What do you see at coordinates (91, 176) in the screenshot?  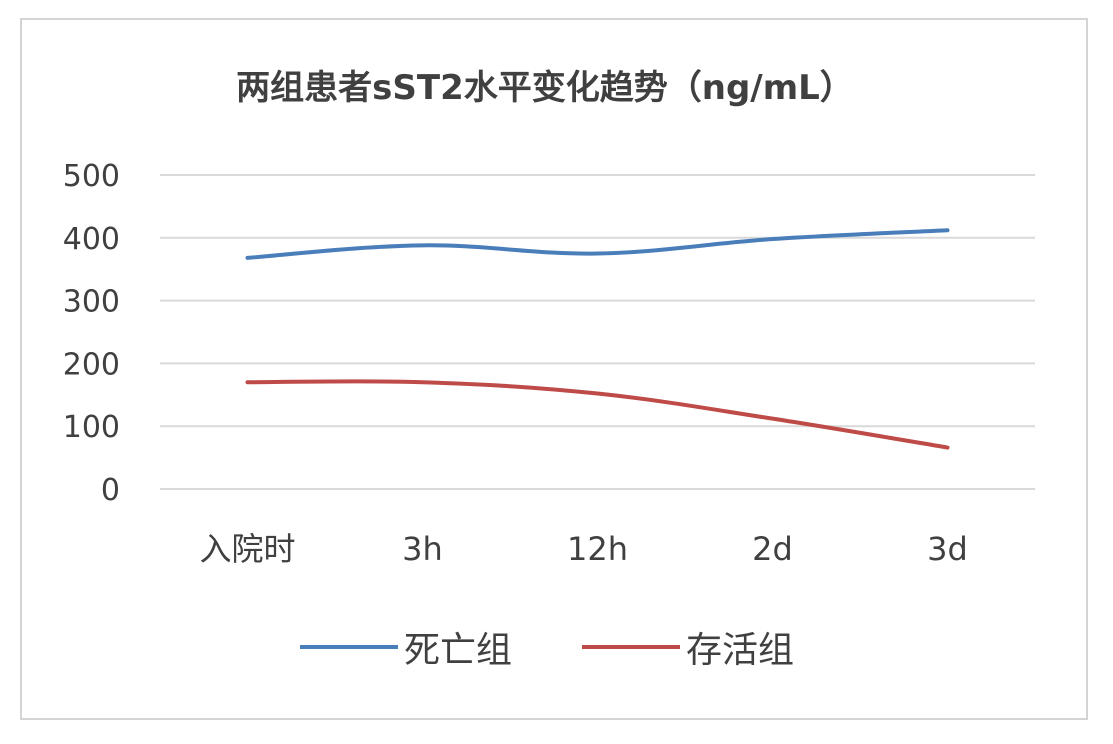 I see `y-tick-label: 500` at bounding box center [91, 176].